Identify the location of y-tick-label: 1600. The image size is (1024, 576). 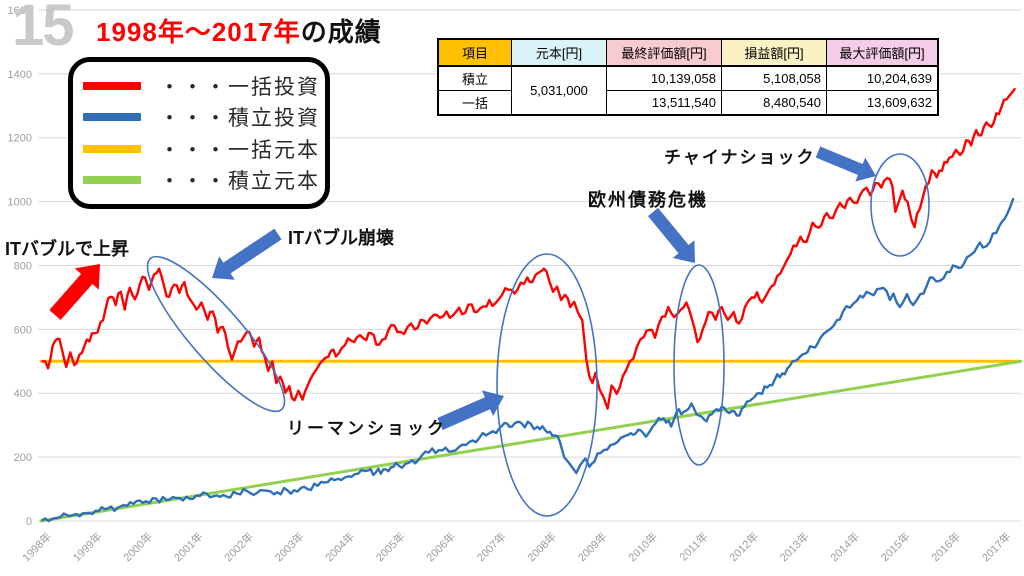
(20, 11).